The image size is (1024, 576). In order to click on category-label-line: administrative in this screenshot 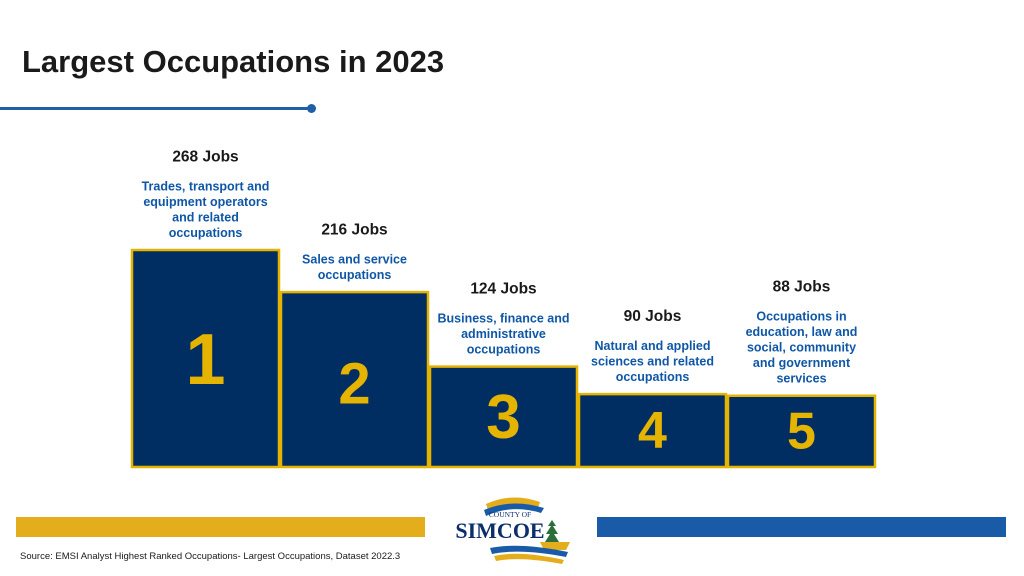, I will do `click(503, 334)`.